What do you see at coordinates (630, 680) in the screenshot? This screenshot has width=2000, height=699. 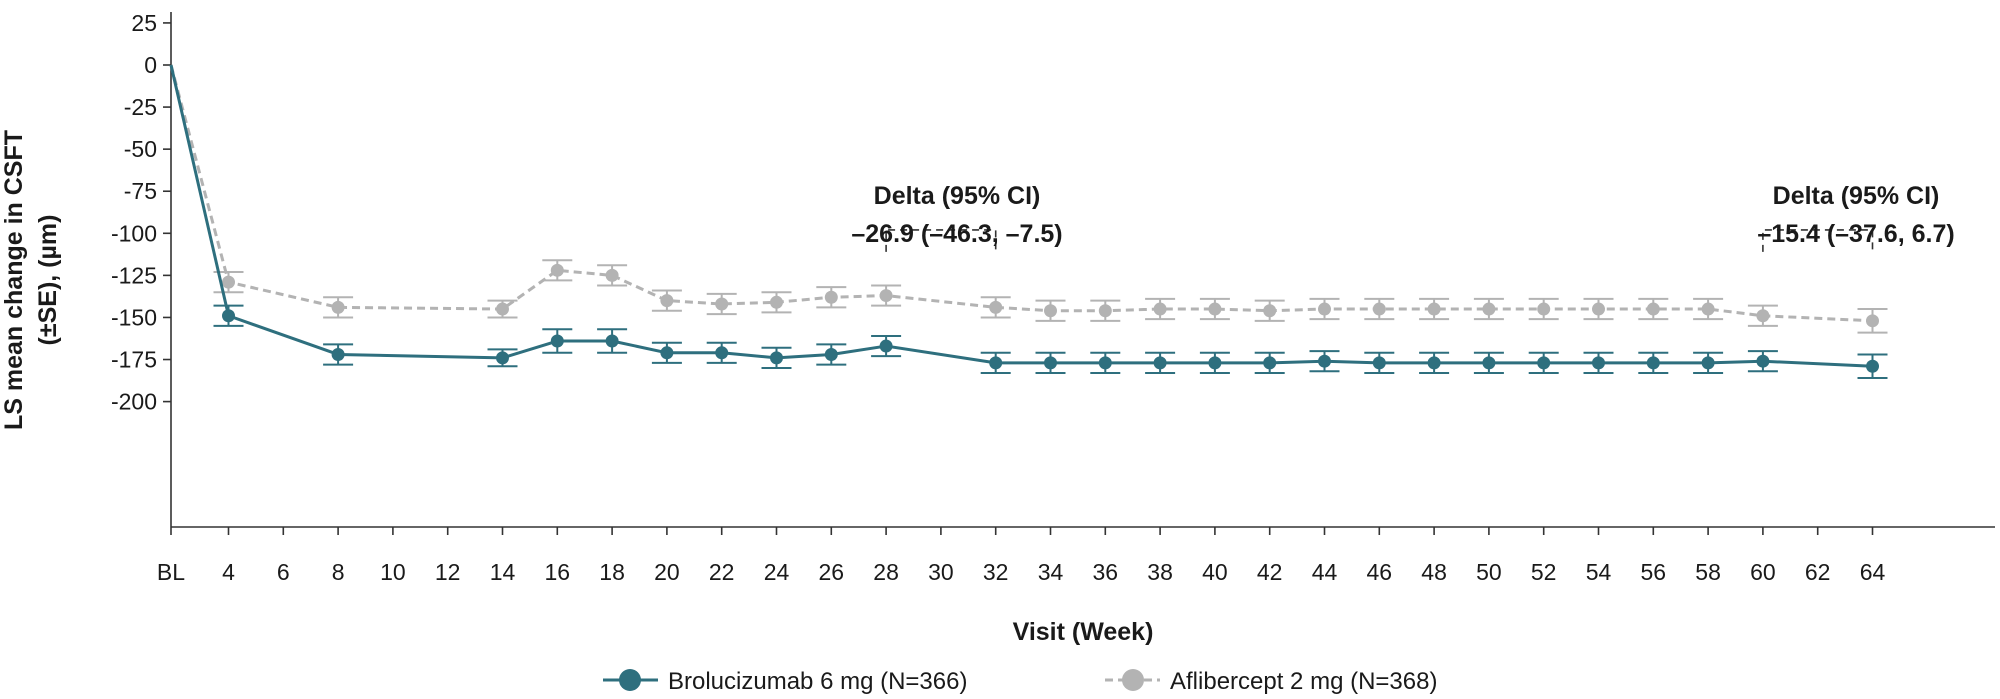 I see `legend-marker-brolucizumab` at bounding box center [630, 680].